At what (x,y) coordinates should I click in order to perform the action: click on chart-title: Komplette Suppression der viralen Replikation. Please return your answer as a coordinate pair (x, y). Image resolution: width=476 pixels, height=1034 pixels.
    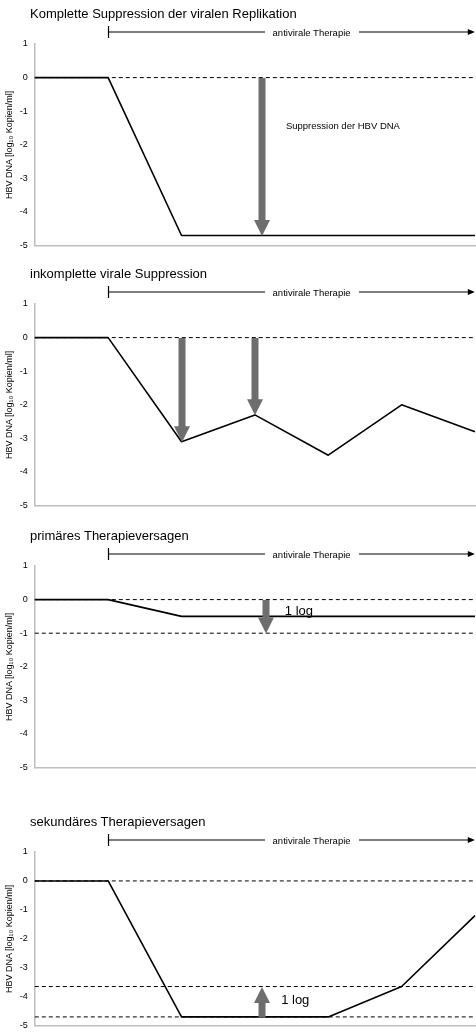
    Looking at the image, I should click on (163, 13).